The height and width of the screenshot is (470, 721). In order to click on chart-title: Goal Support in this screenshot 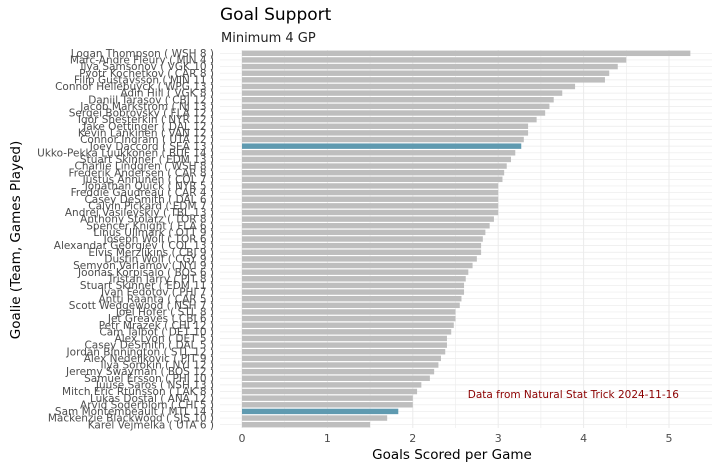, I will do `click(276, 15)`.